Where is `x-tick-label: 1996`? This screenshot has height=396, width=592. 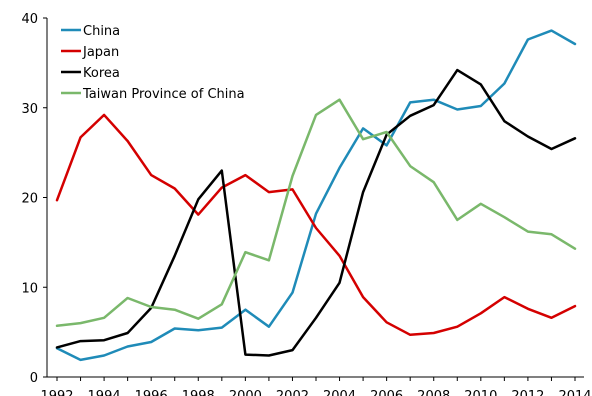 x-tick-label: 1996 is located at coordinates (151, 392).